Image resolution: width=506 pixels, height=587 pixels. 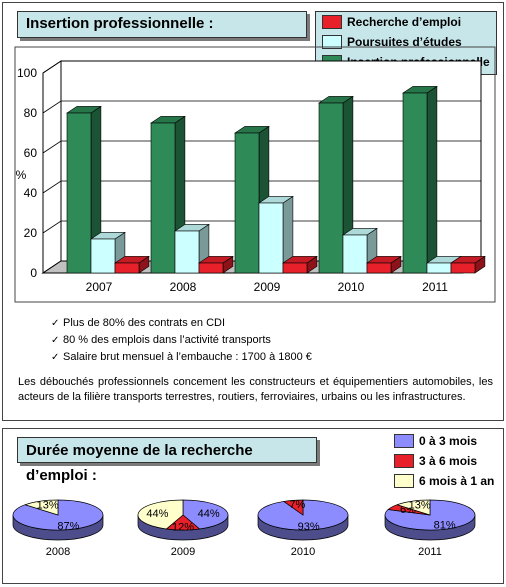 I want to click on duree-title: Durée moyenne de la recherche d’emploi :, so click(x=167, y=460).